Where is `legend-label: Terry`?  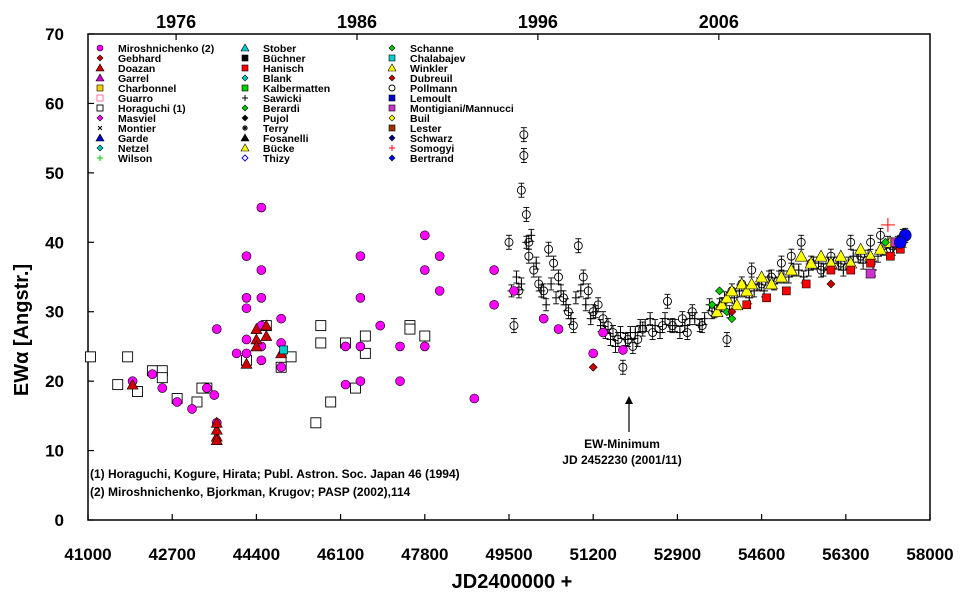 legend-label: Terry is located at coordinates (276, 129).